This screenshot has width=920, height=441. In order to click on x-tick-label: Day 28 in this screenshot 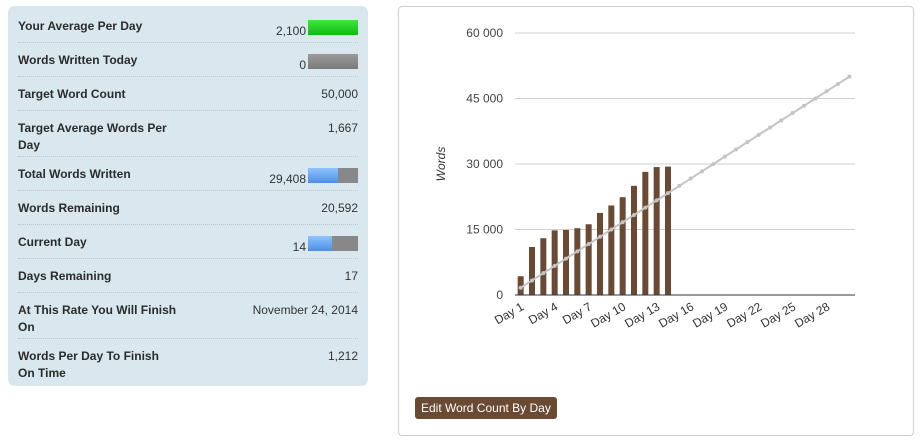, I will do `click(812, 314)`.